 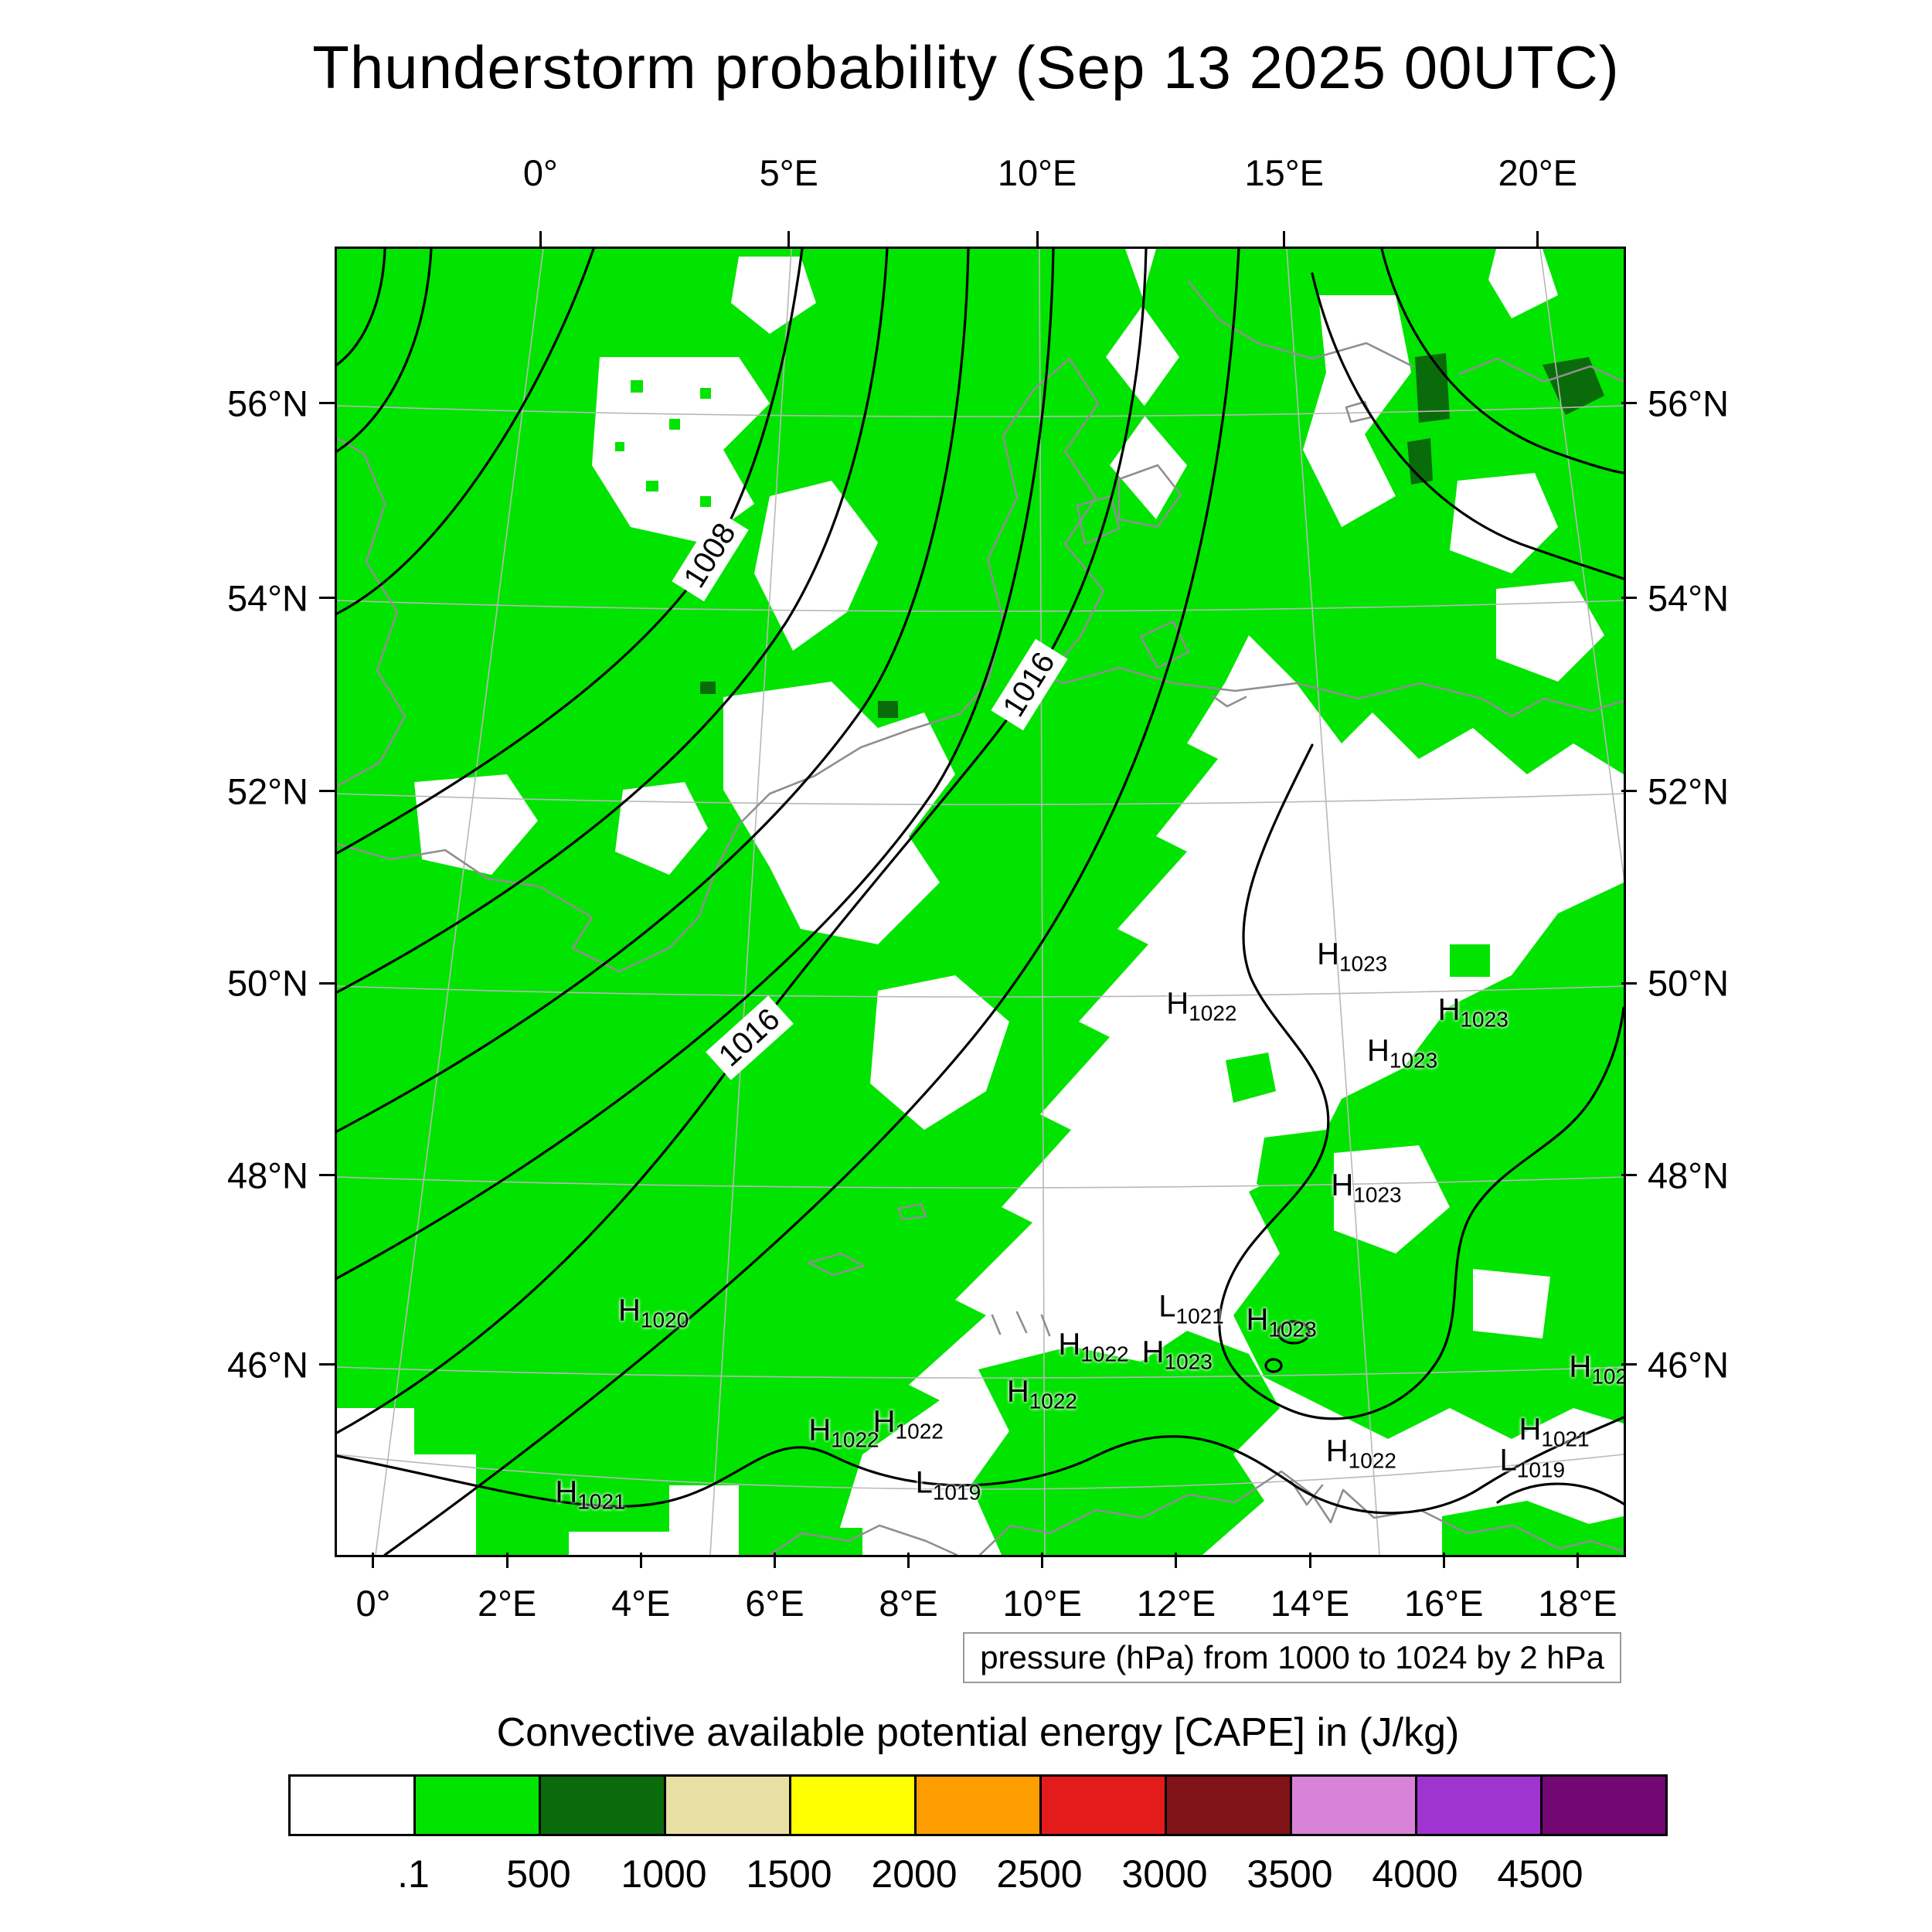 What do you see at coordinates (1415, 1874) in the screenshot?
I see `colorbar-tick-label: 4000` at bounding box center [1415, 1874].